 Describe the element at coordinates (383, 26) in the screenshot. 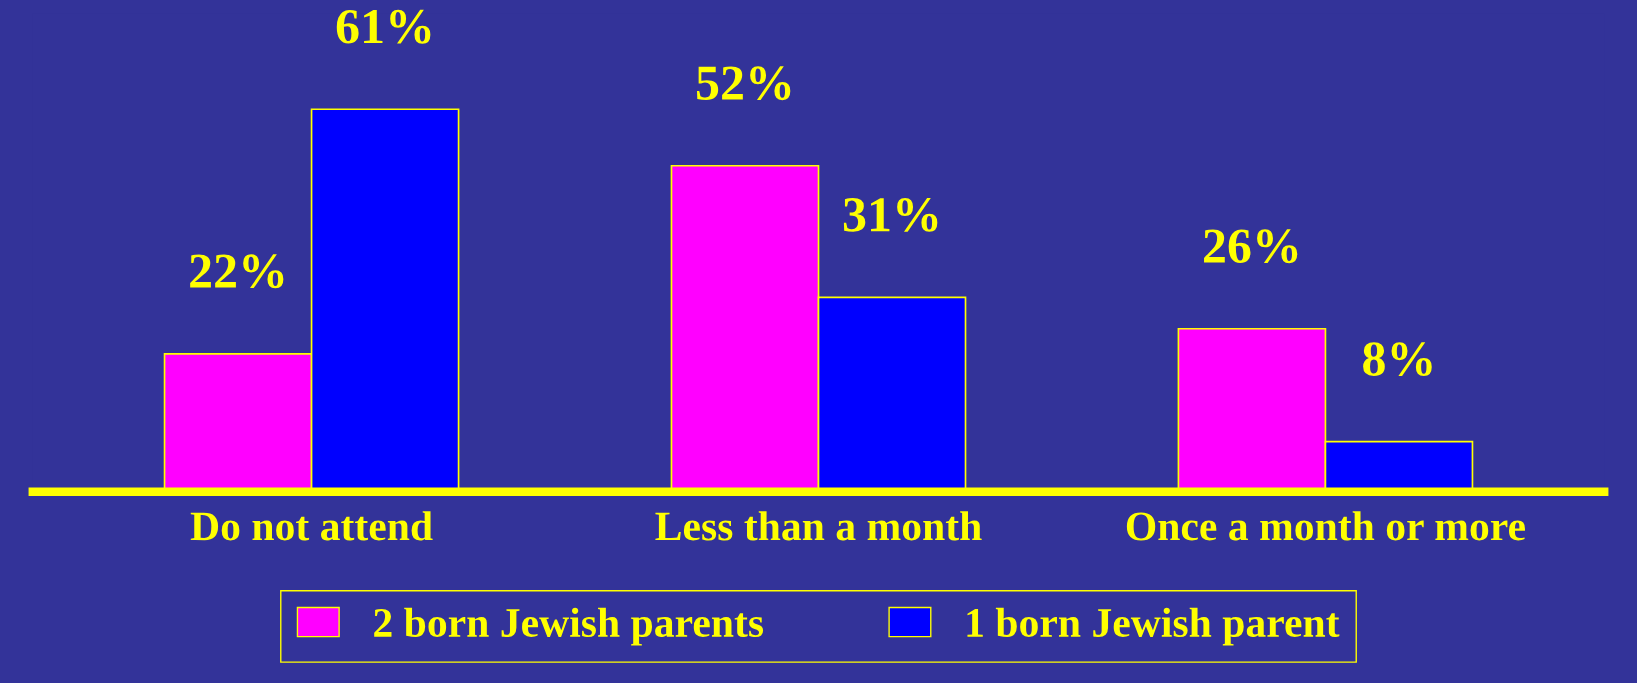

I see `data-label: 61%` at that location.